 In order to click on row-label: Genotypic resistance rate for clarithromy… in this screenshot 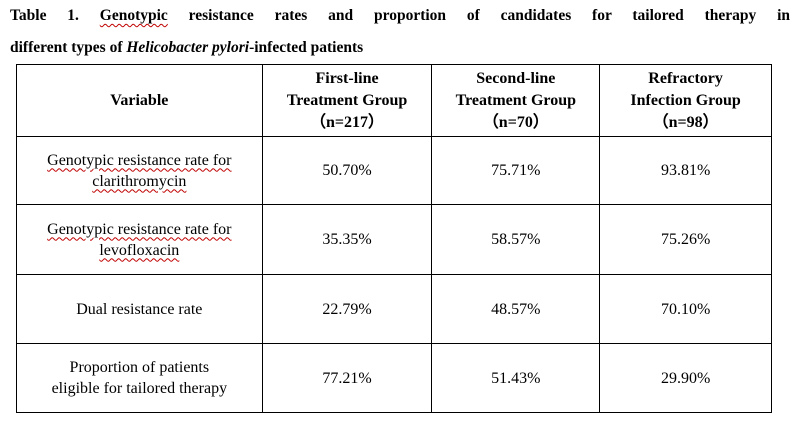, I will do `click(139, 170)`.